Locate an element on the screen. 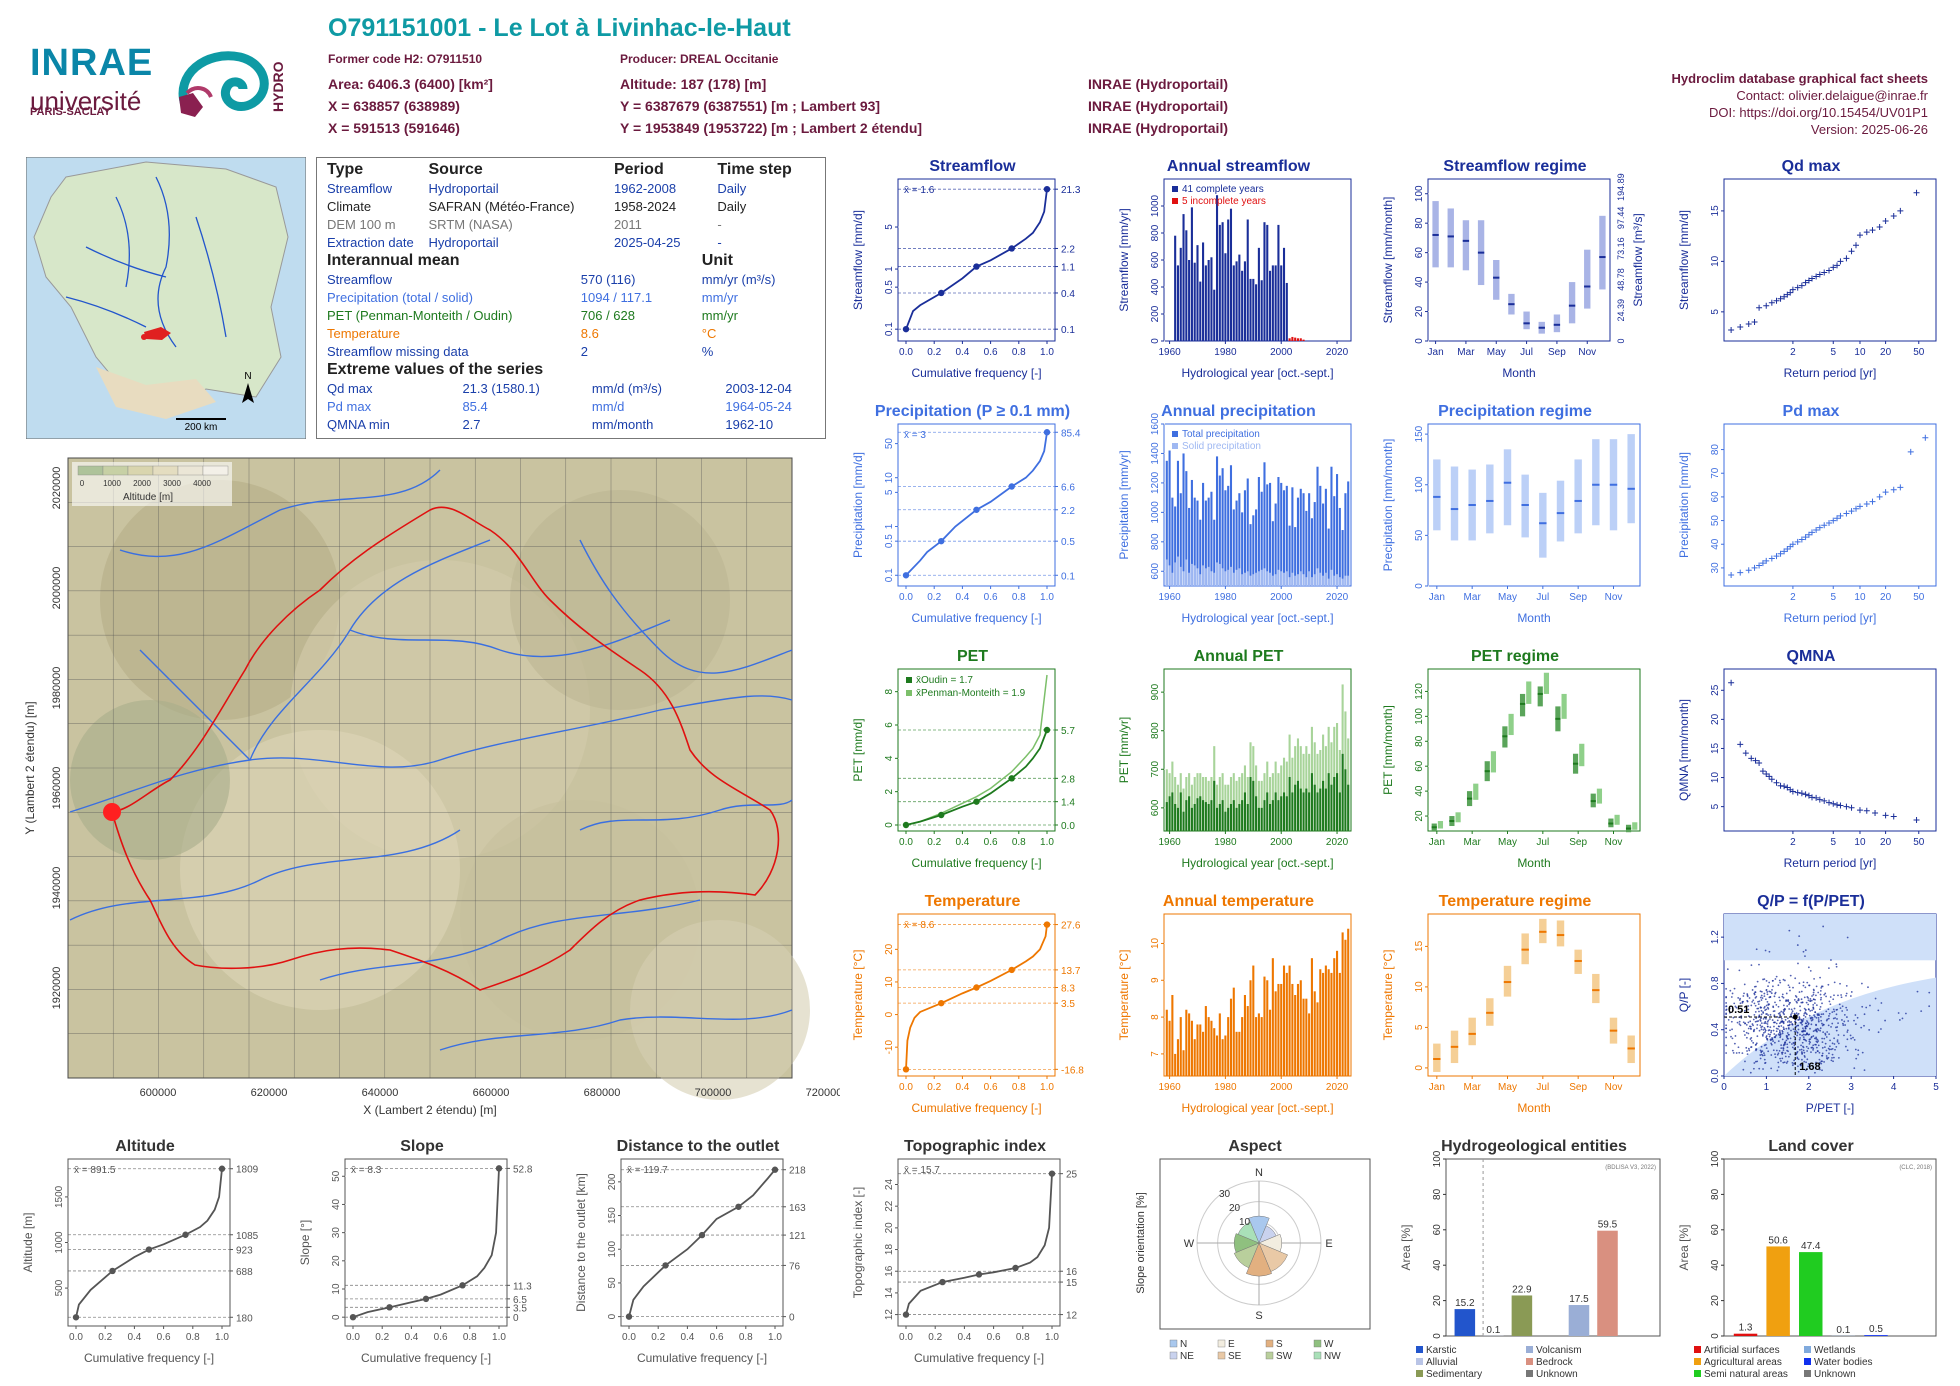 Image resolution: width=1960 pixels, height=1386 pixels. x-tick-label: 1960 is located at coordinates (1169, 1087).